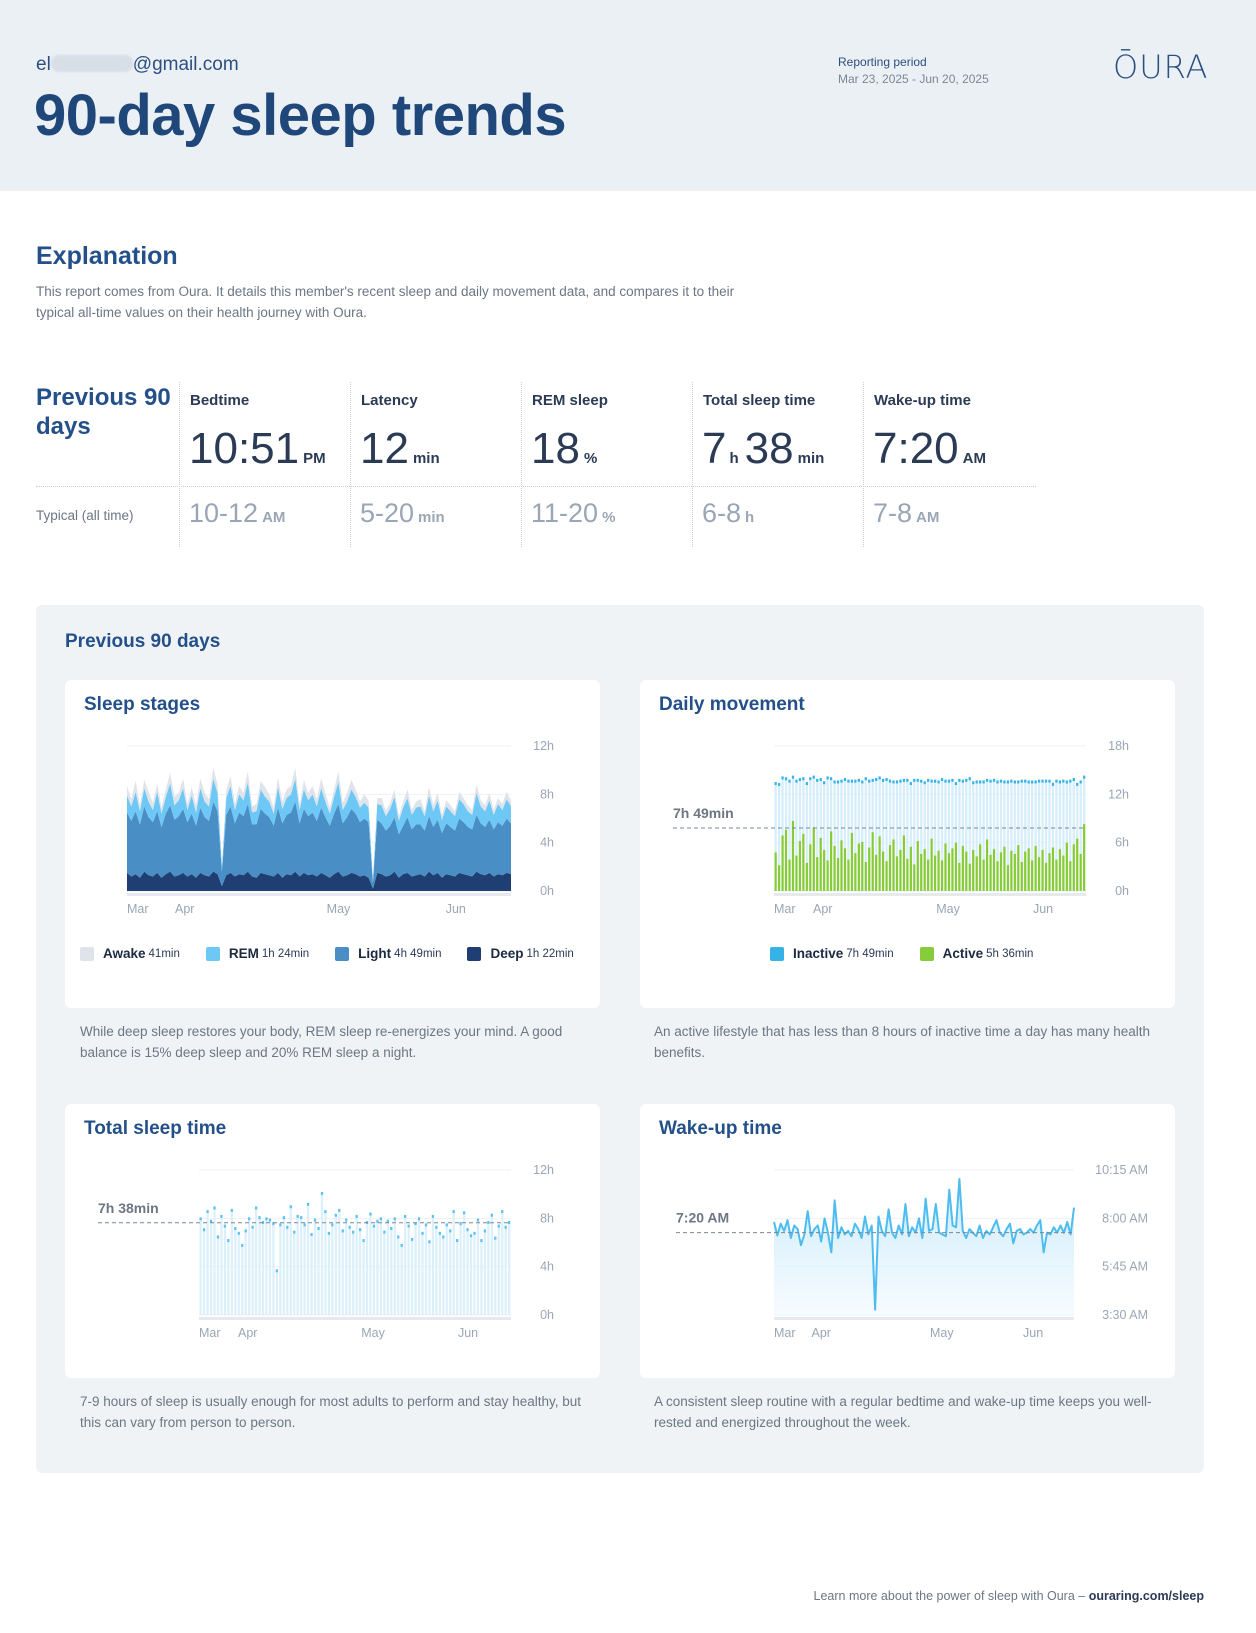 This screenshot has width=1256, height=1633. I want to click on footer-link: ouraring.com/sleep, so click(1146, 1596).